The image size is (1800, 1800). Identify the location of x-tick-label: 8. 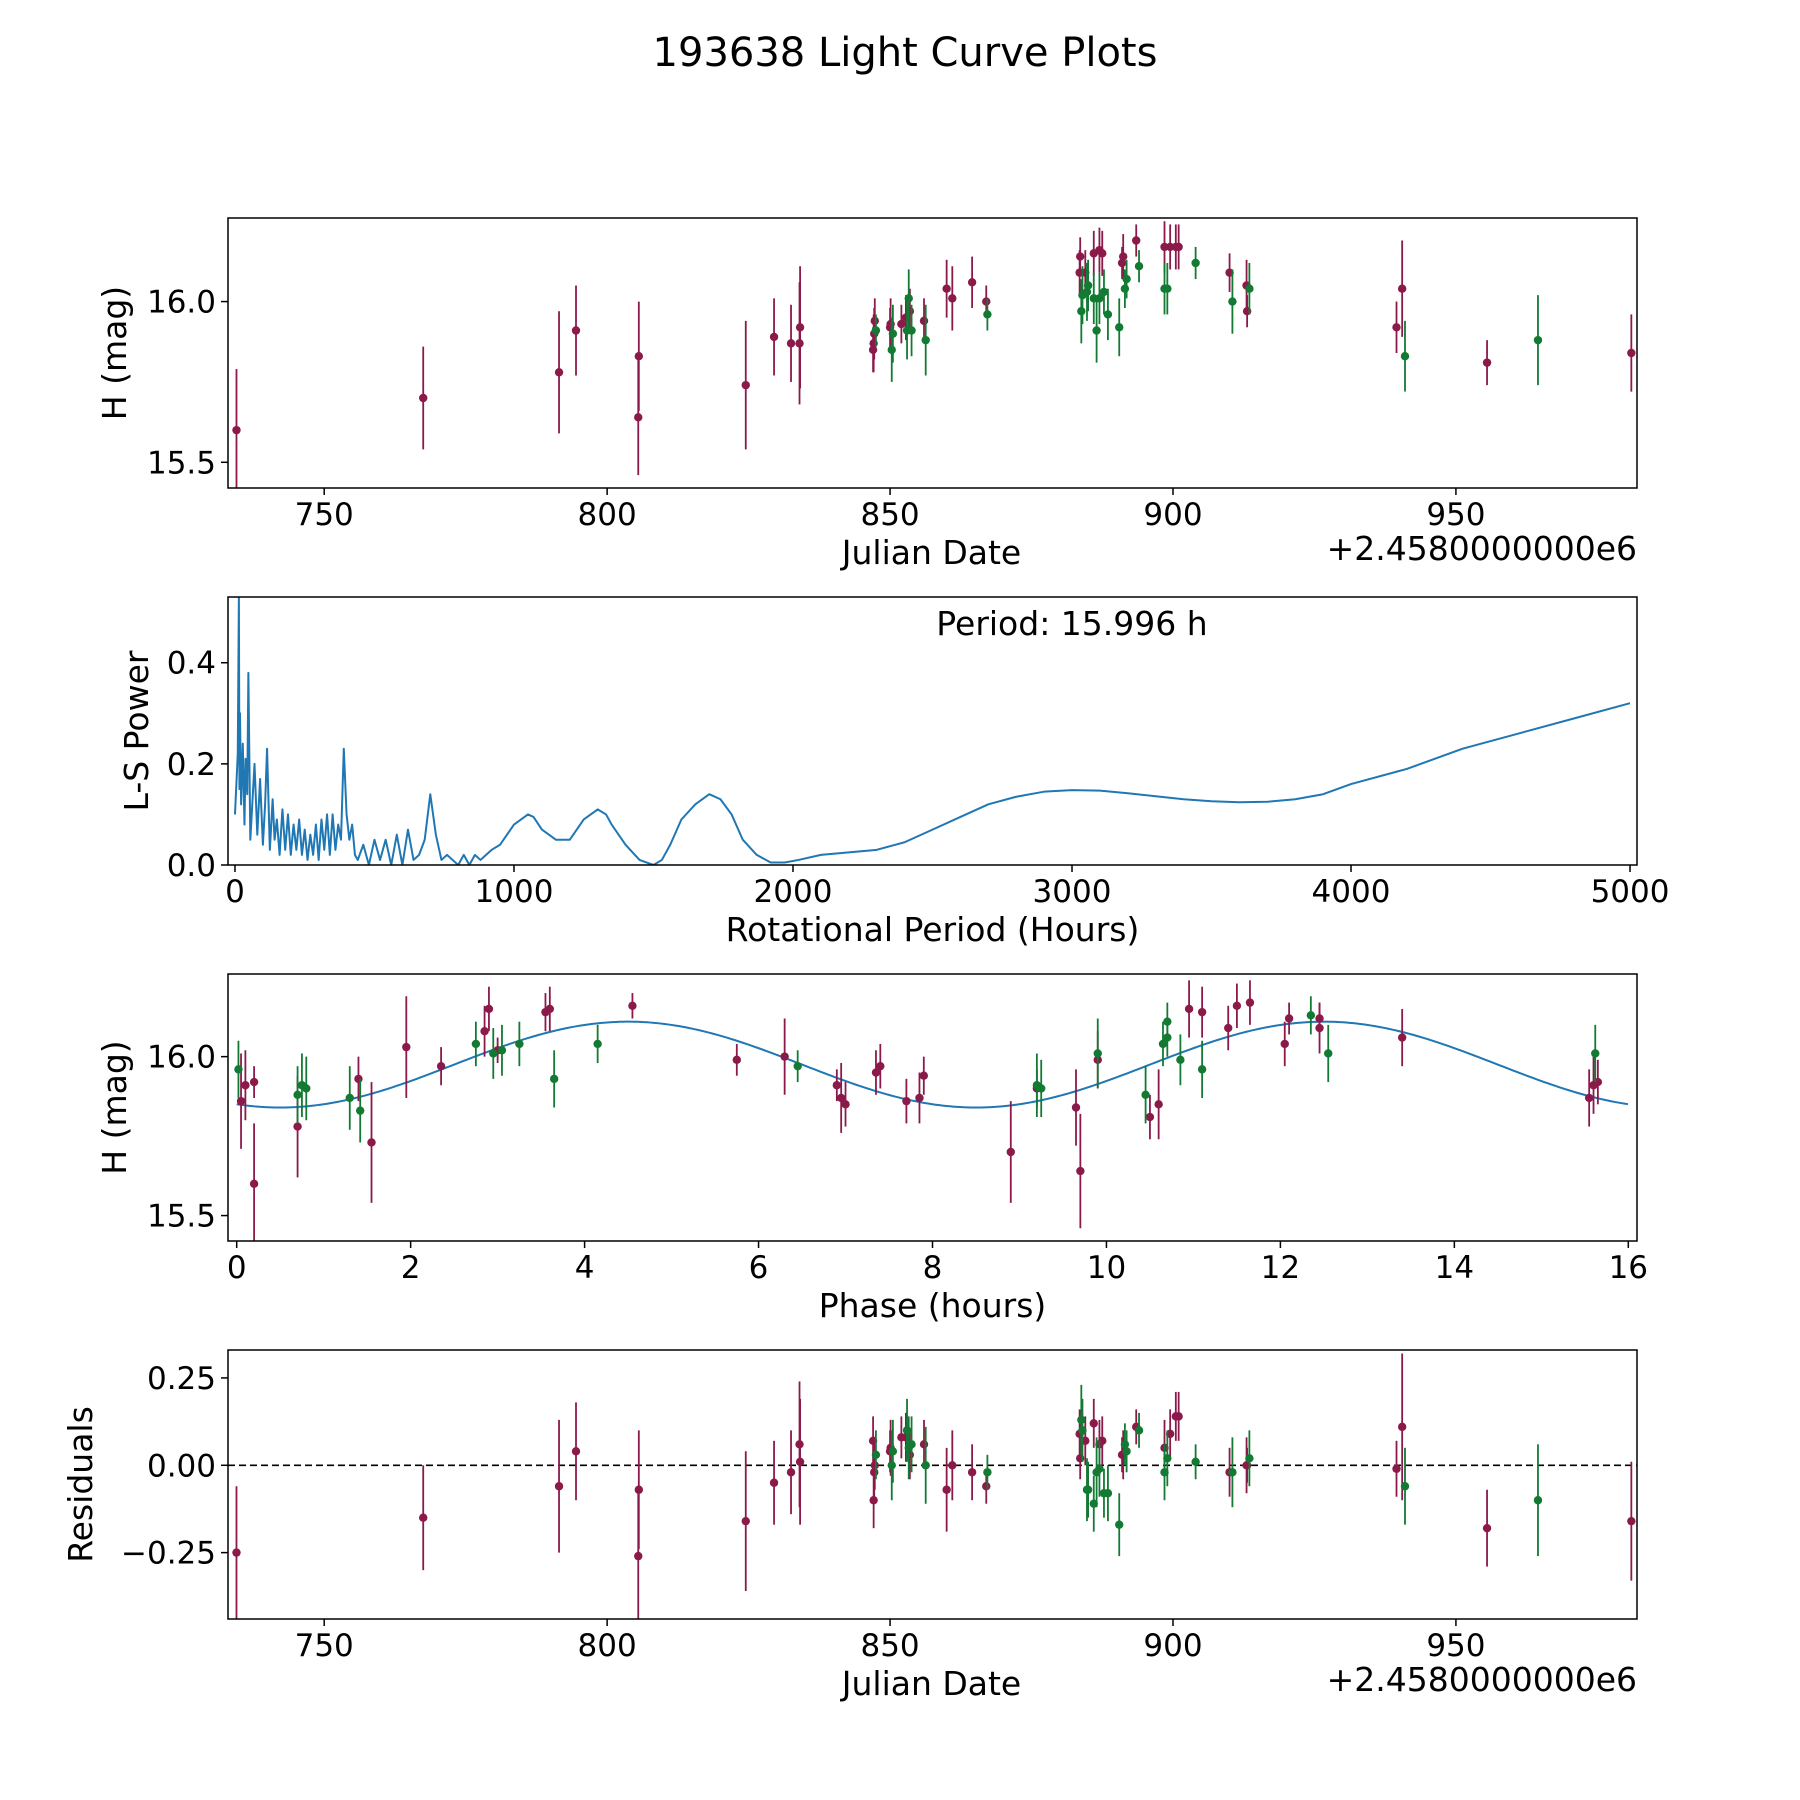
(933, 1268).